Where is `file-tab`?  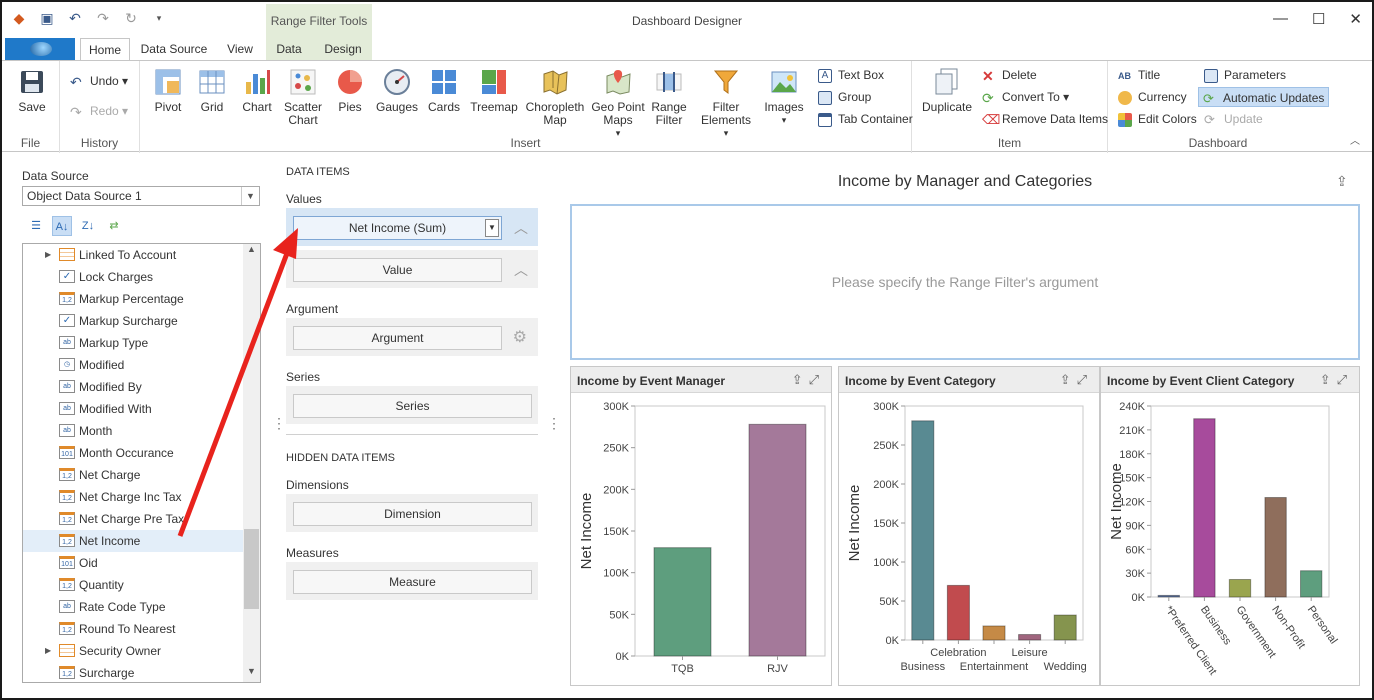
file-tab is located at coordinates (40, 49).